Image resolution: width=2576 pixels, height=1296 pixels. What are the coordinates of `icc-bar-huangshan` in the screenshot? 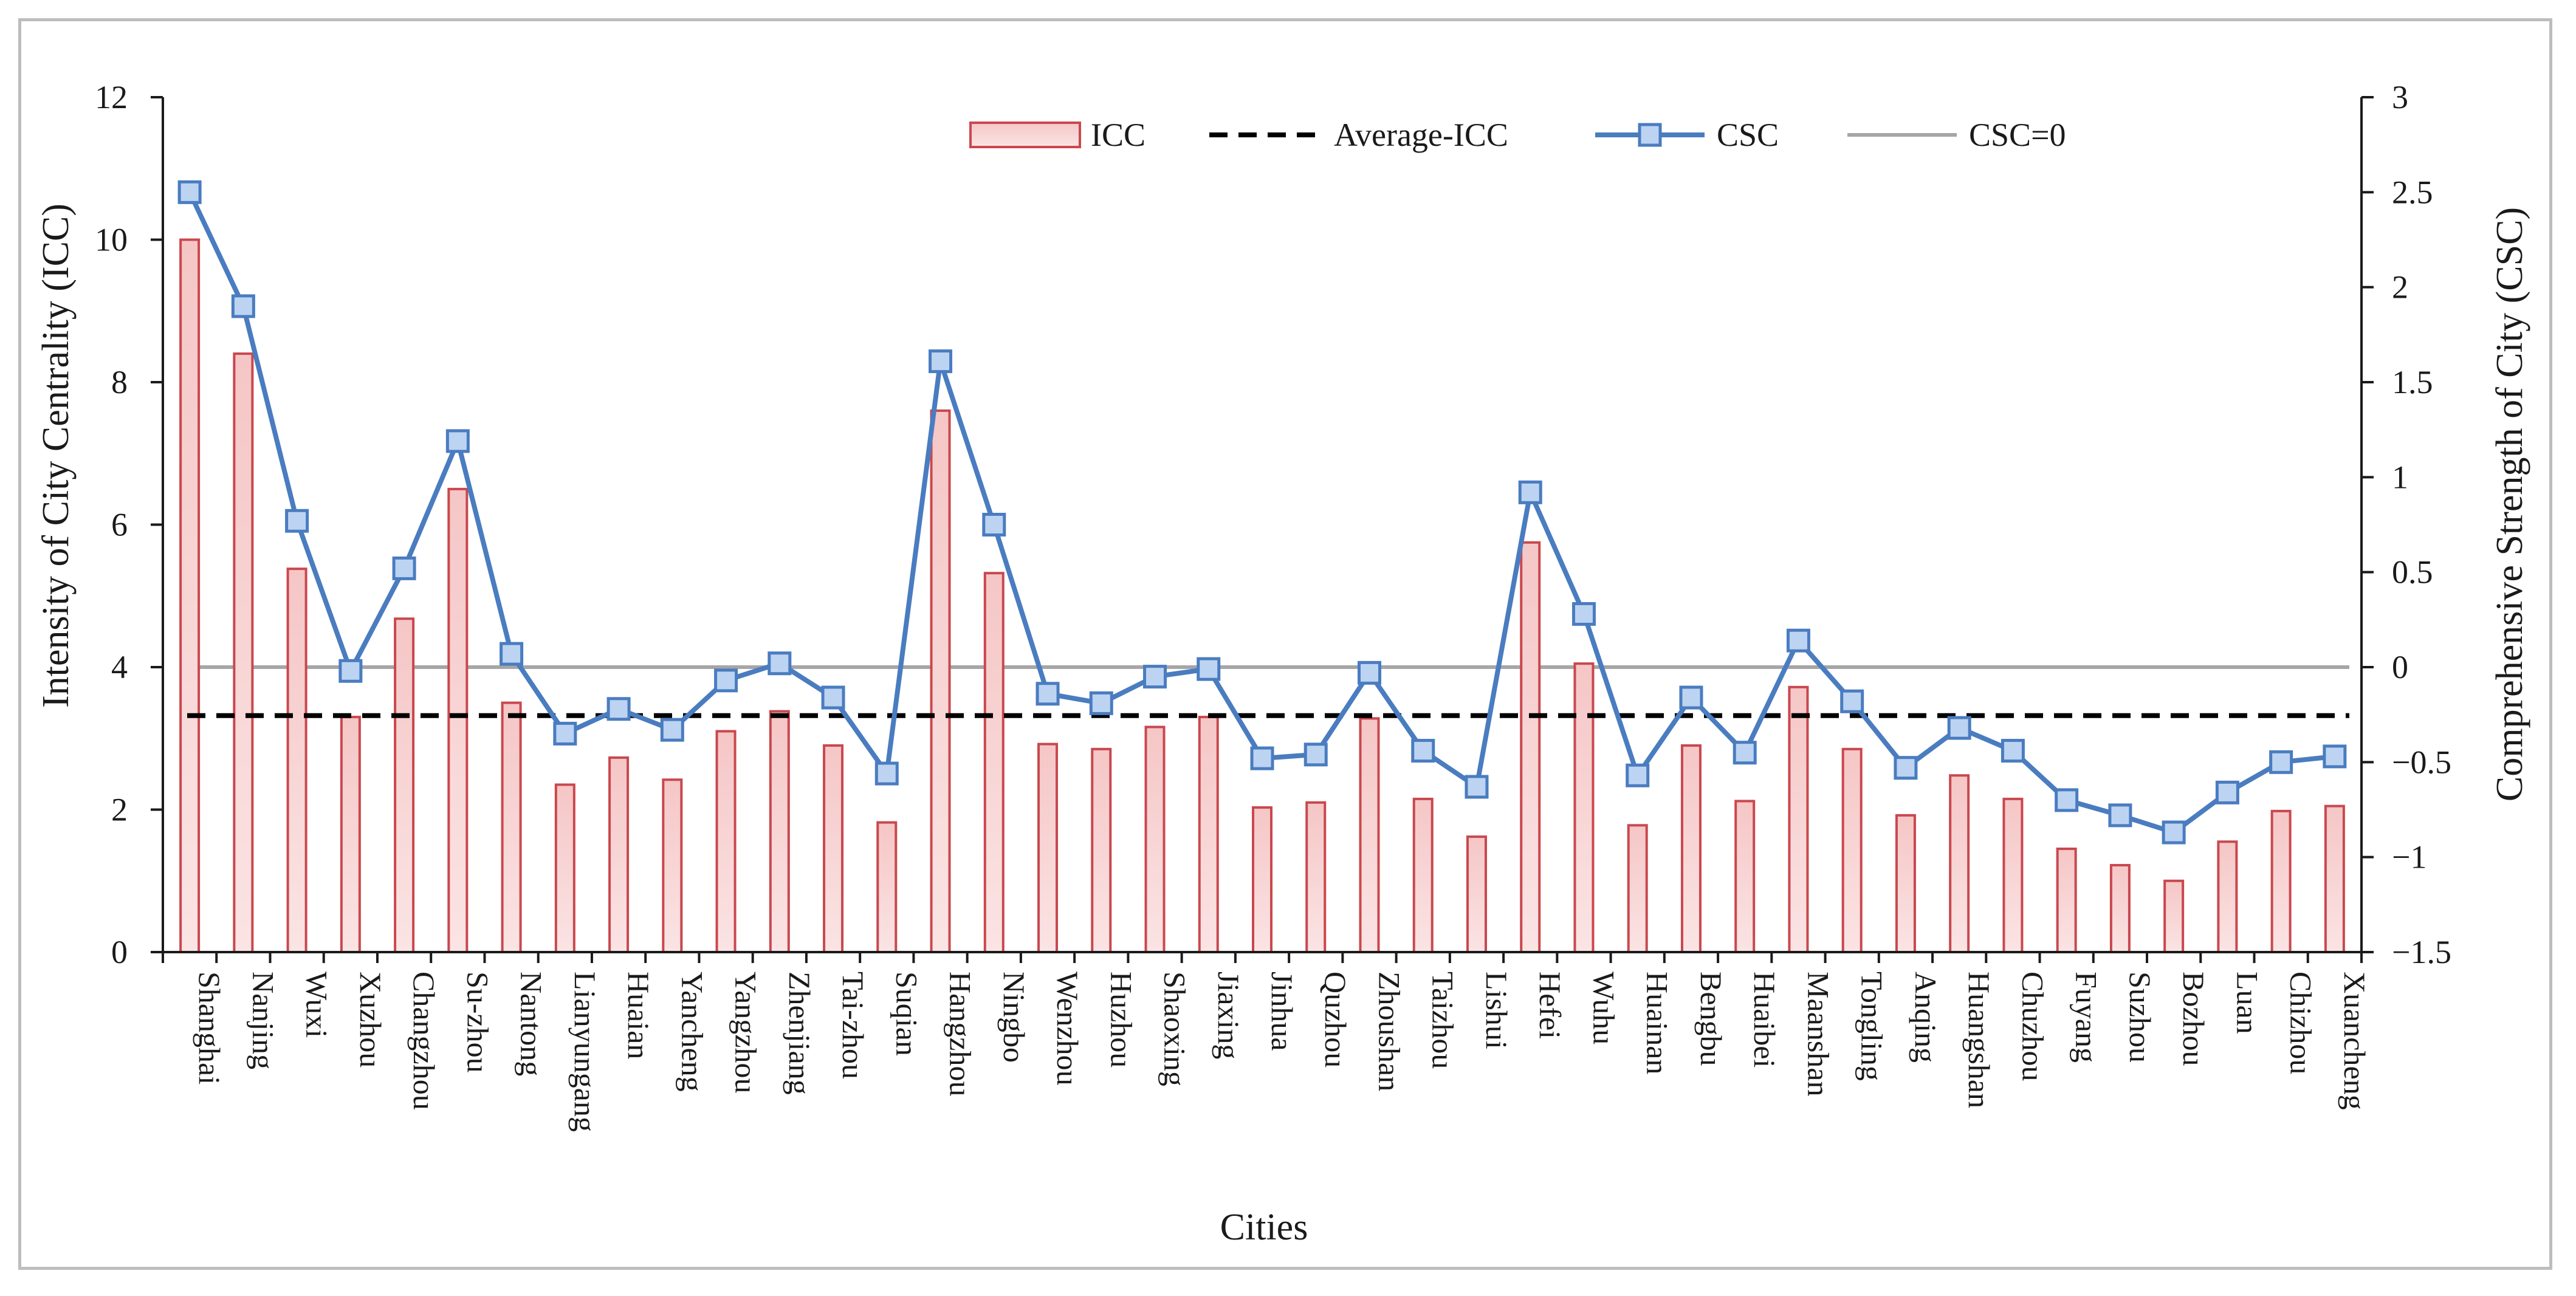 It's located at (1959, 863).